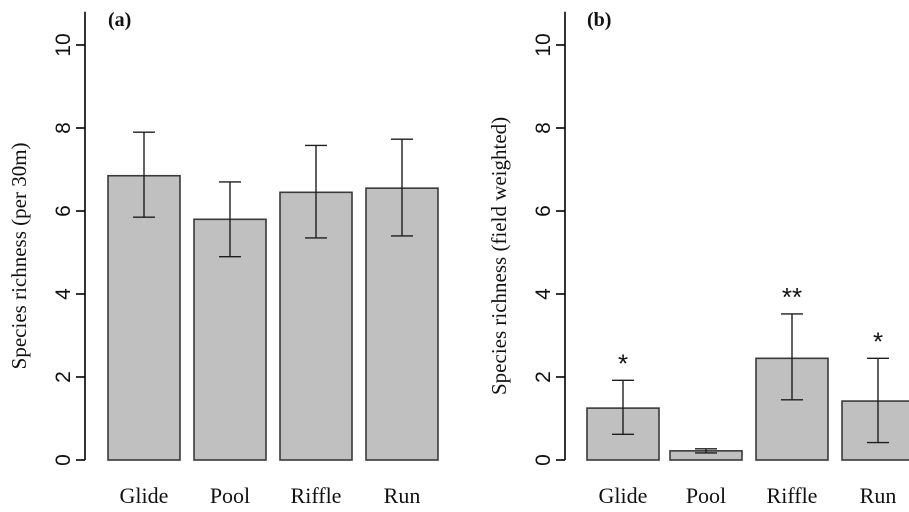  What do you see at coordinates (19, 255) in the screenshot?
I see `y-axis-title: Species richness (per 30m)` at bounding box center [19, 255].